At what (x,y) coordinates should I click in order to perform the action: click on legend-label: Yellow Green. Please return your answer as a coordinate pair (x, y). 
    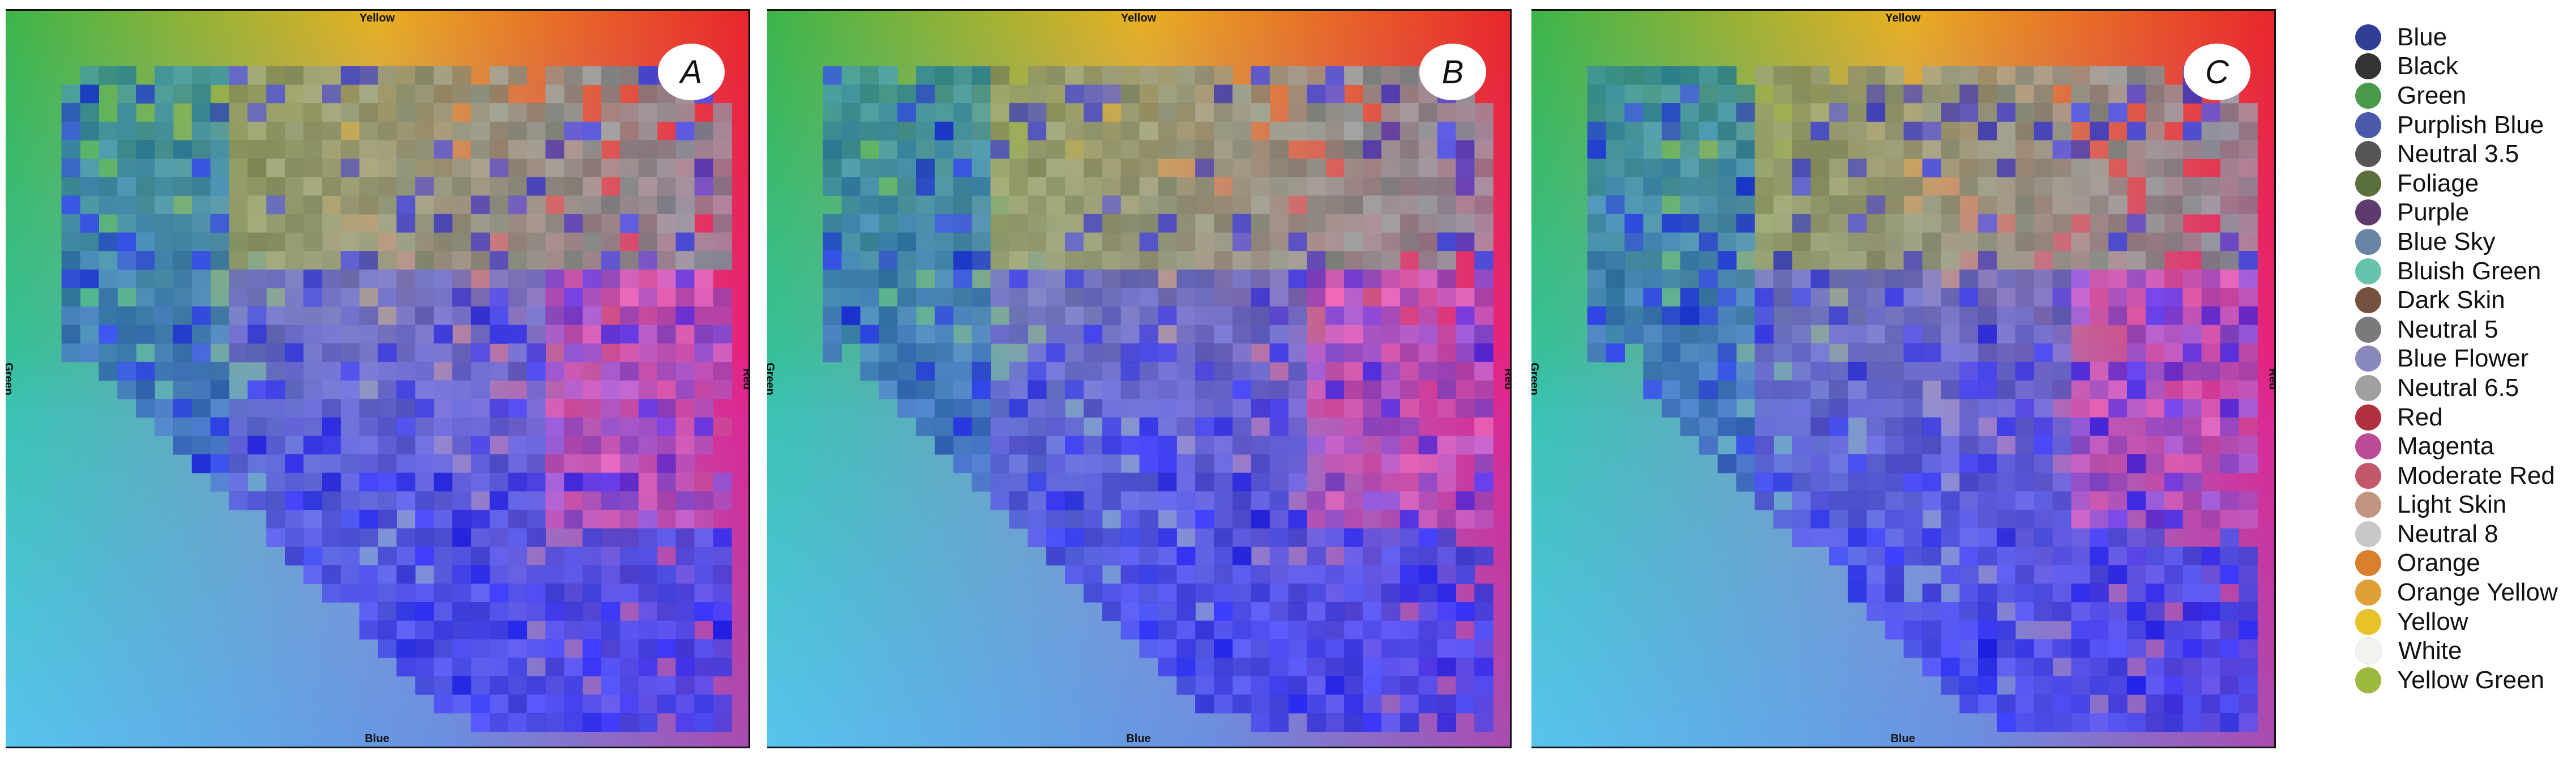
    Looking at the image, I should click on (2471, 680).